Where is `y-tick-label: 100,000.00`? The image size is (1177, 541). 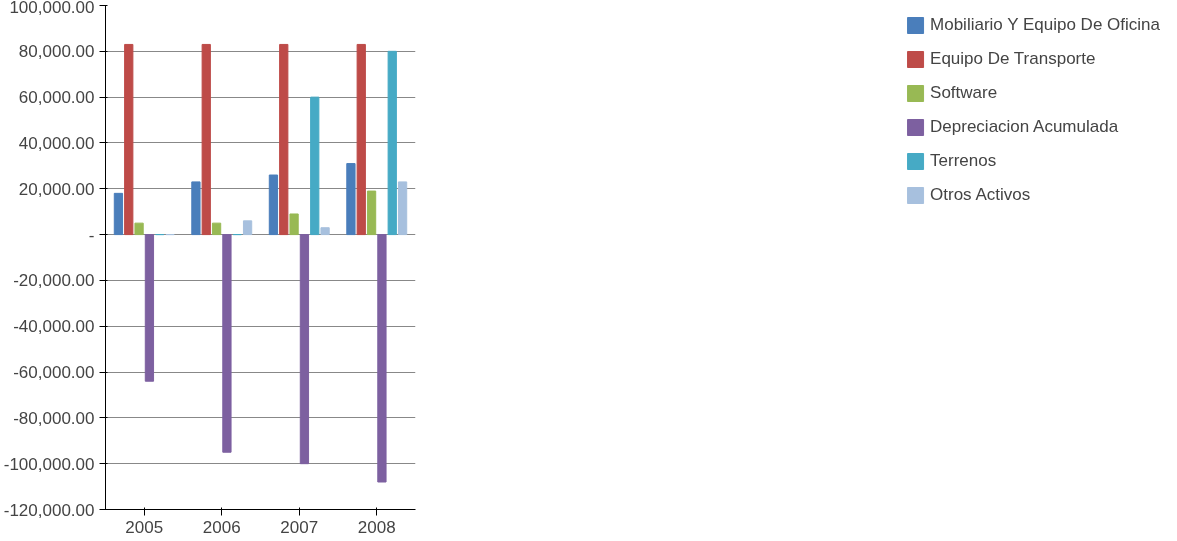
y-tick-label: 100,000.00 is located at coordinates (52, 8).